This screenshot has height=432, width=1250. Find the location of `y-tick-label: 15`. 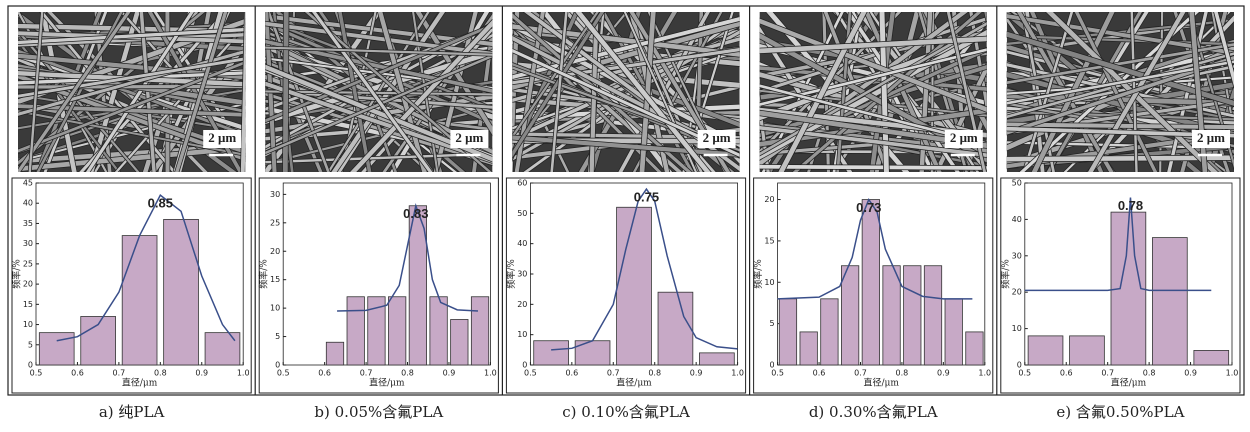

y-tick-label: 15 is located at coordinates (275, 279).